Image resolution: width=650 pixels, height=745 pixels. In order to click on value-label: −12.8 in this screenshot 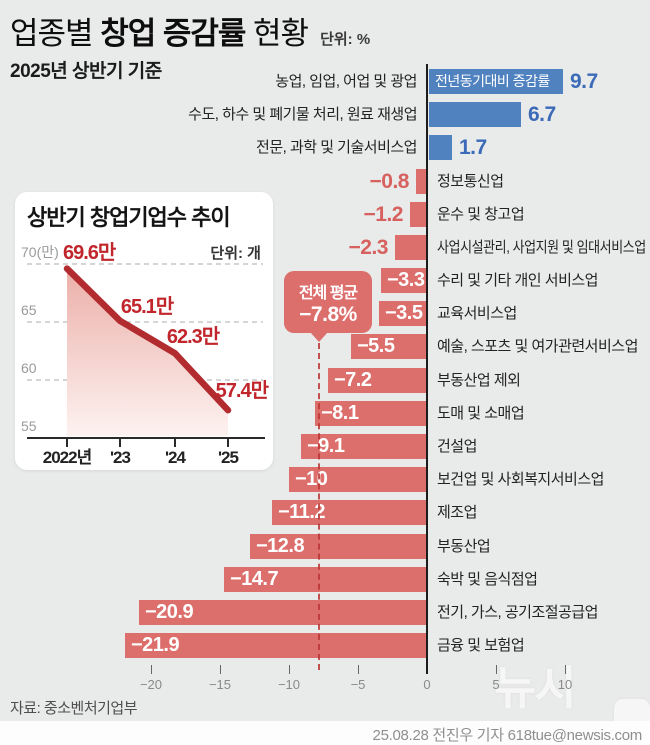, I will do `click(280, 546)`.